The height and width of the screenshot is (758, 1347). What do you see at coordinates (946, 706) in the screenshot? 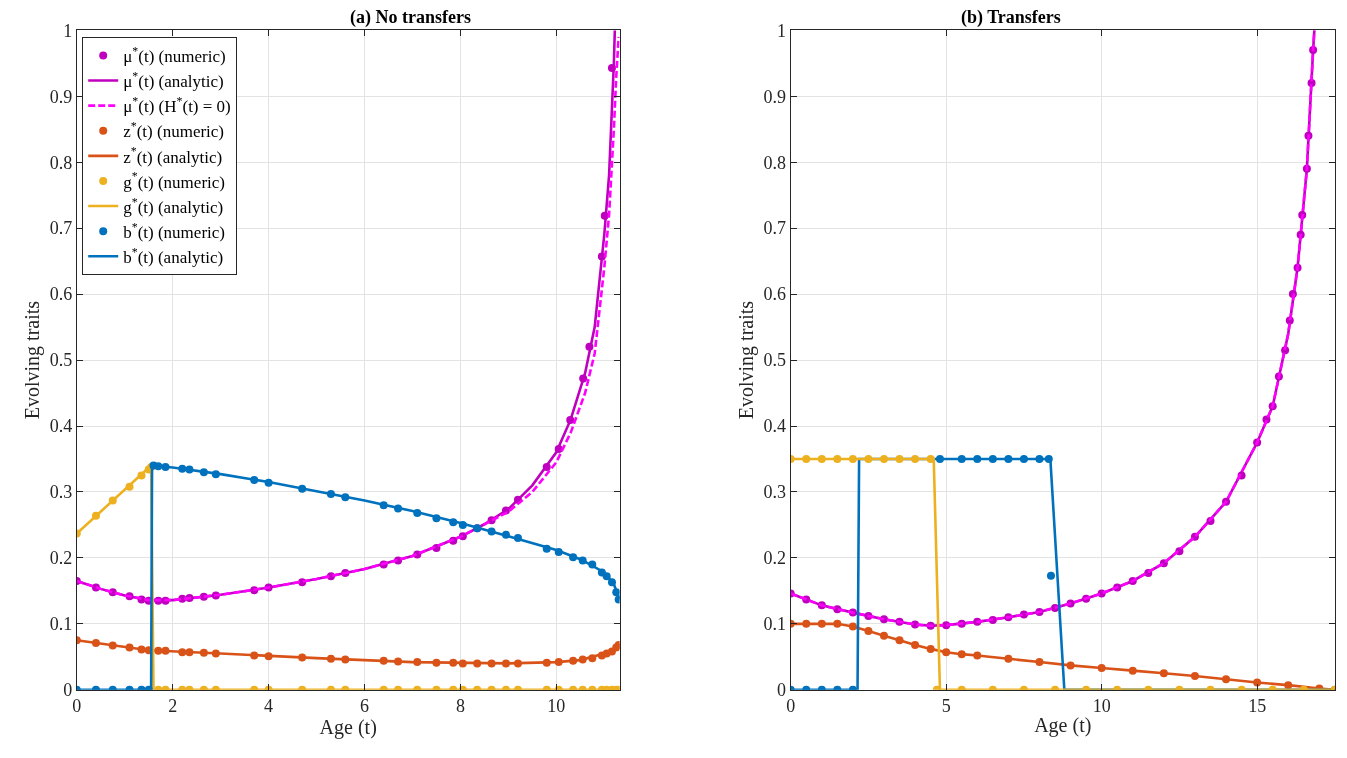
I see `x-tick-label: 5` at bounding box center [946, 706].